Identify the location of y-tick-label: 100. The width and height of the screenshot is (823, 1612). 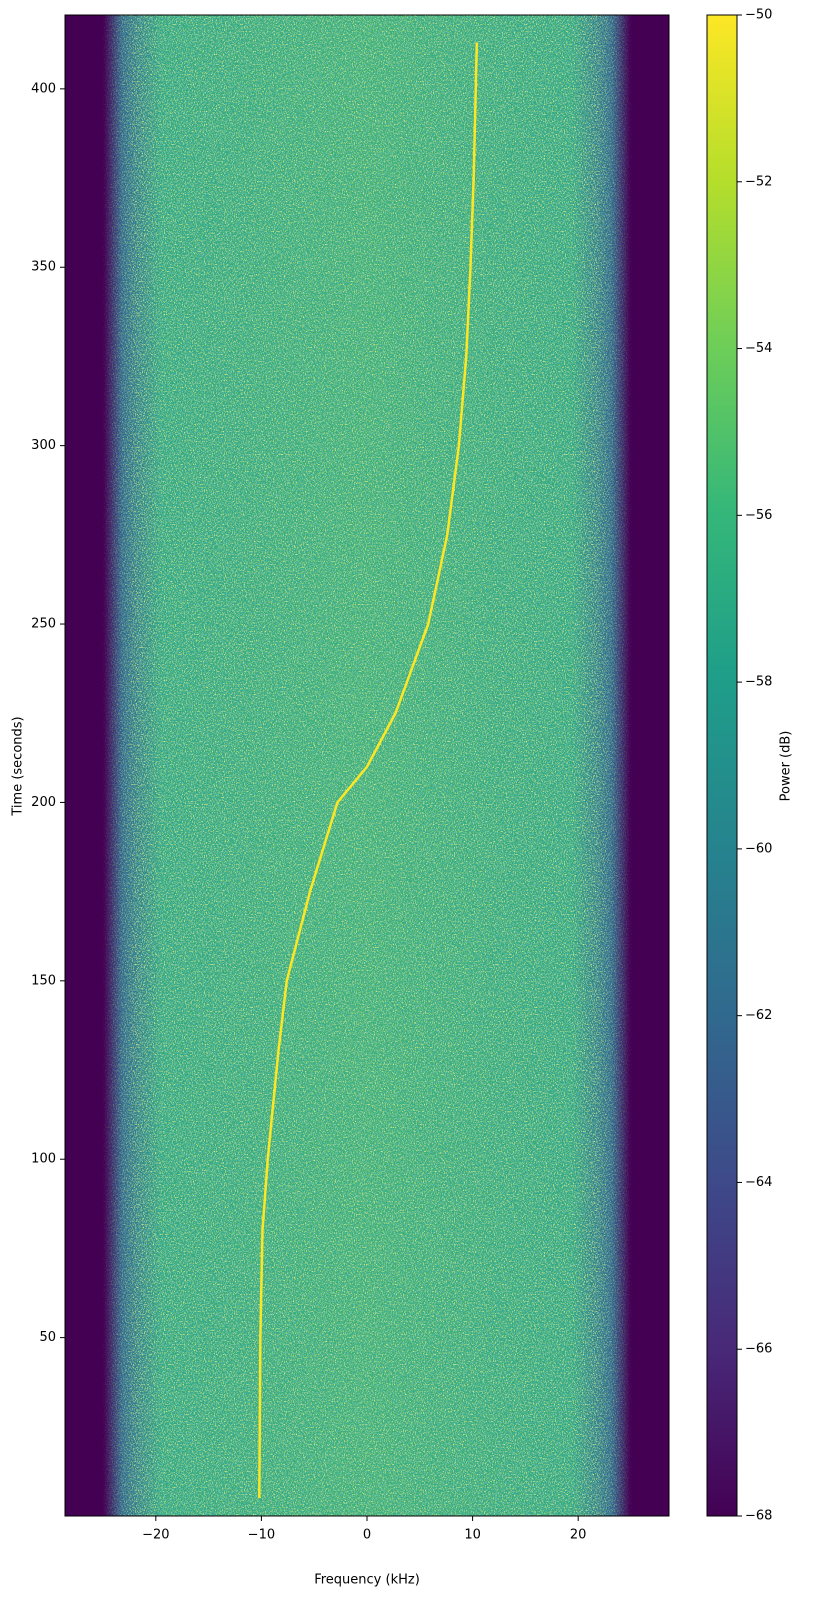
(43, 1159).